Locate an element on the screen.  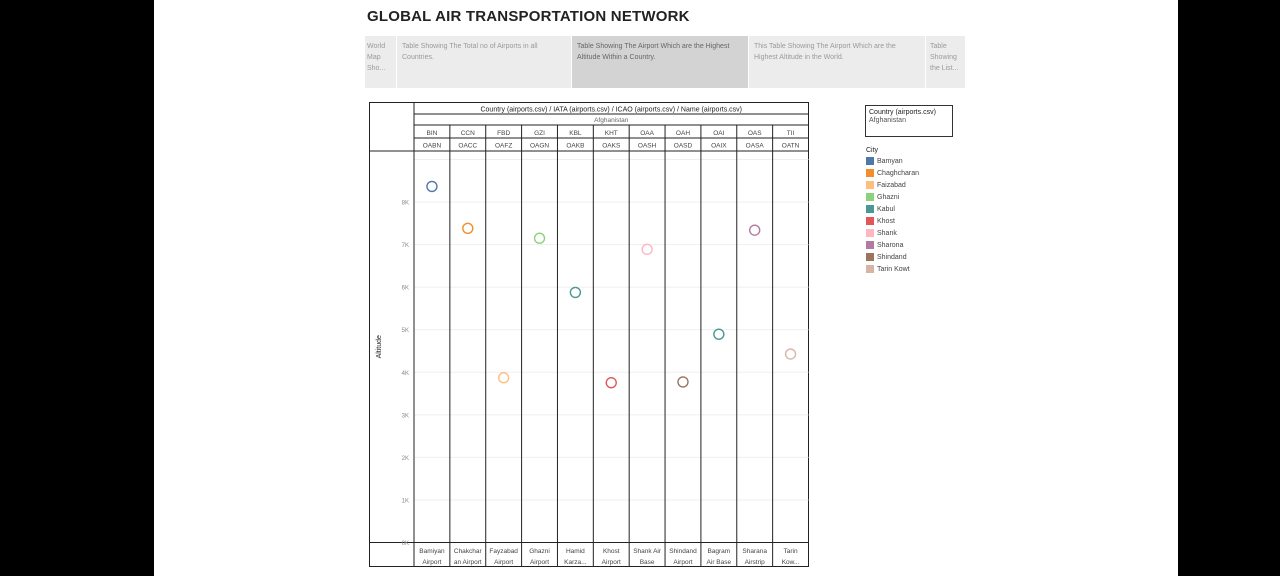
y-tick-label: 0K is located at coordinates (405, 544).